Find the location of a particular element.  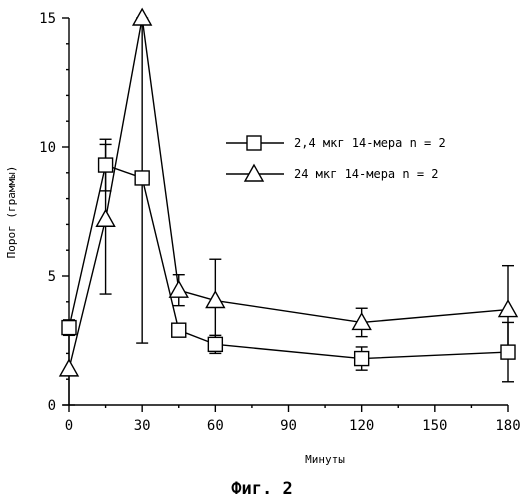

y-tick-label: 15 is located at coordinates (47, 19).